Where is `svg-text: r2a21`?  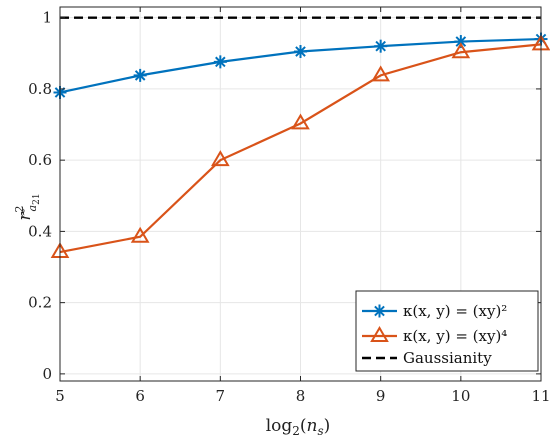
svg-text: r2a21 is located at coordinates (27, 206).